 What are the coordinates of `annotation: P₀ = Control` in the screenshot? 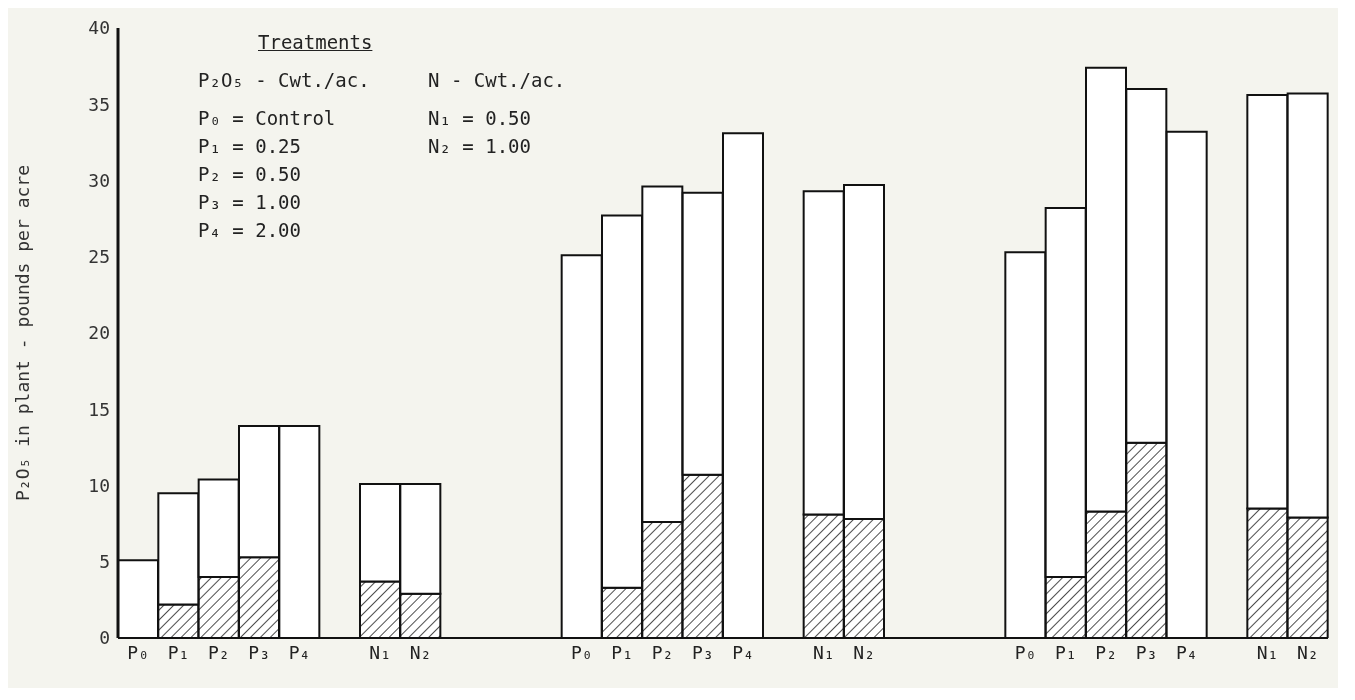 It's located at (267, 118).